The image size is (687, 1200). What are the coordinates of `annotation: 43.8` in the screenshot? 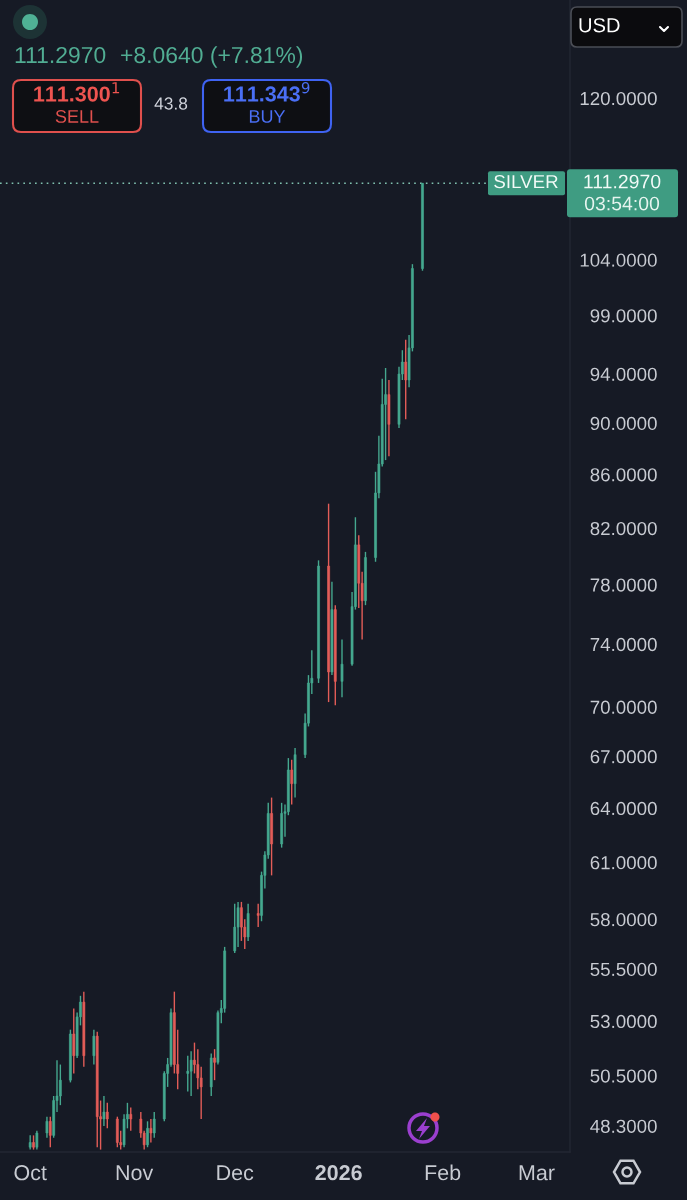 It's located at (171, 103).